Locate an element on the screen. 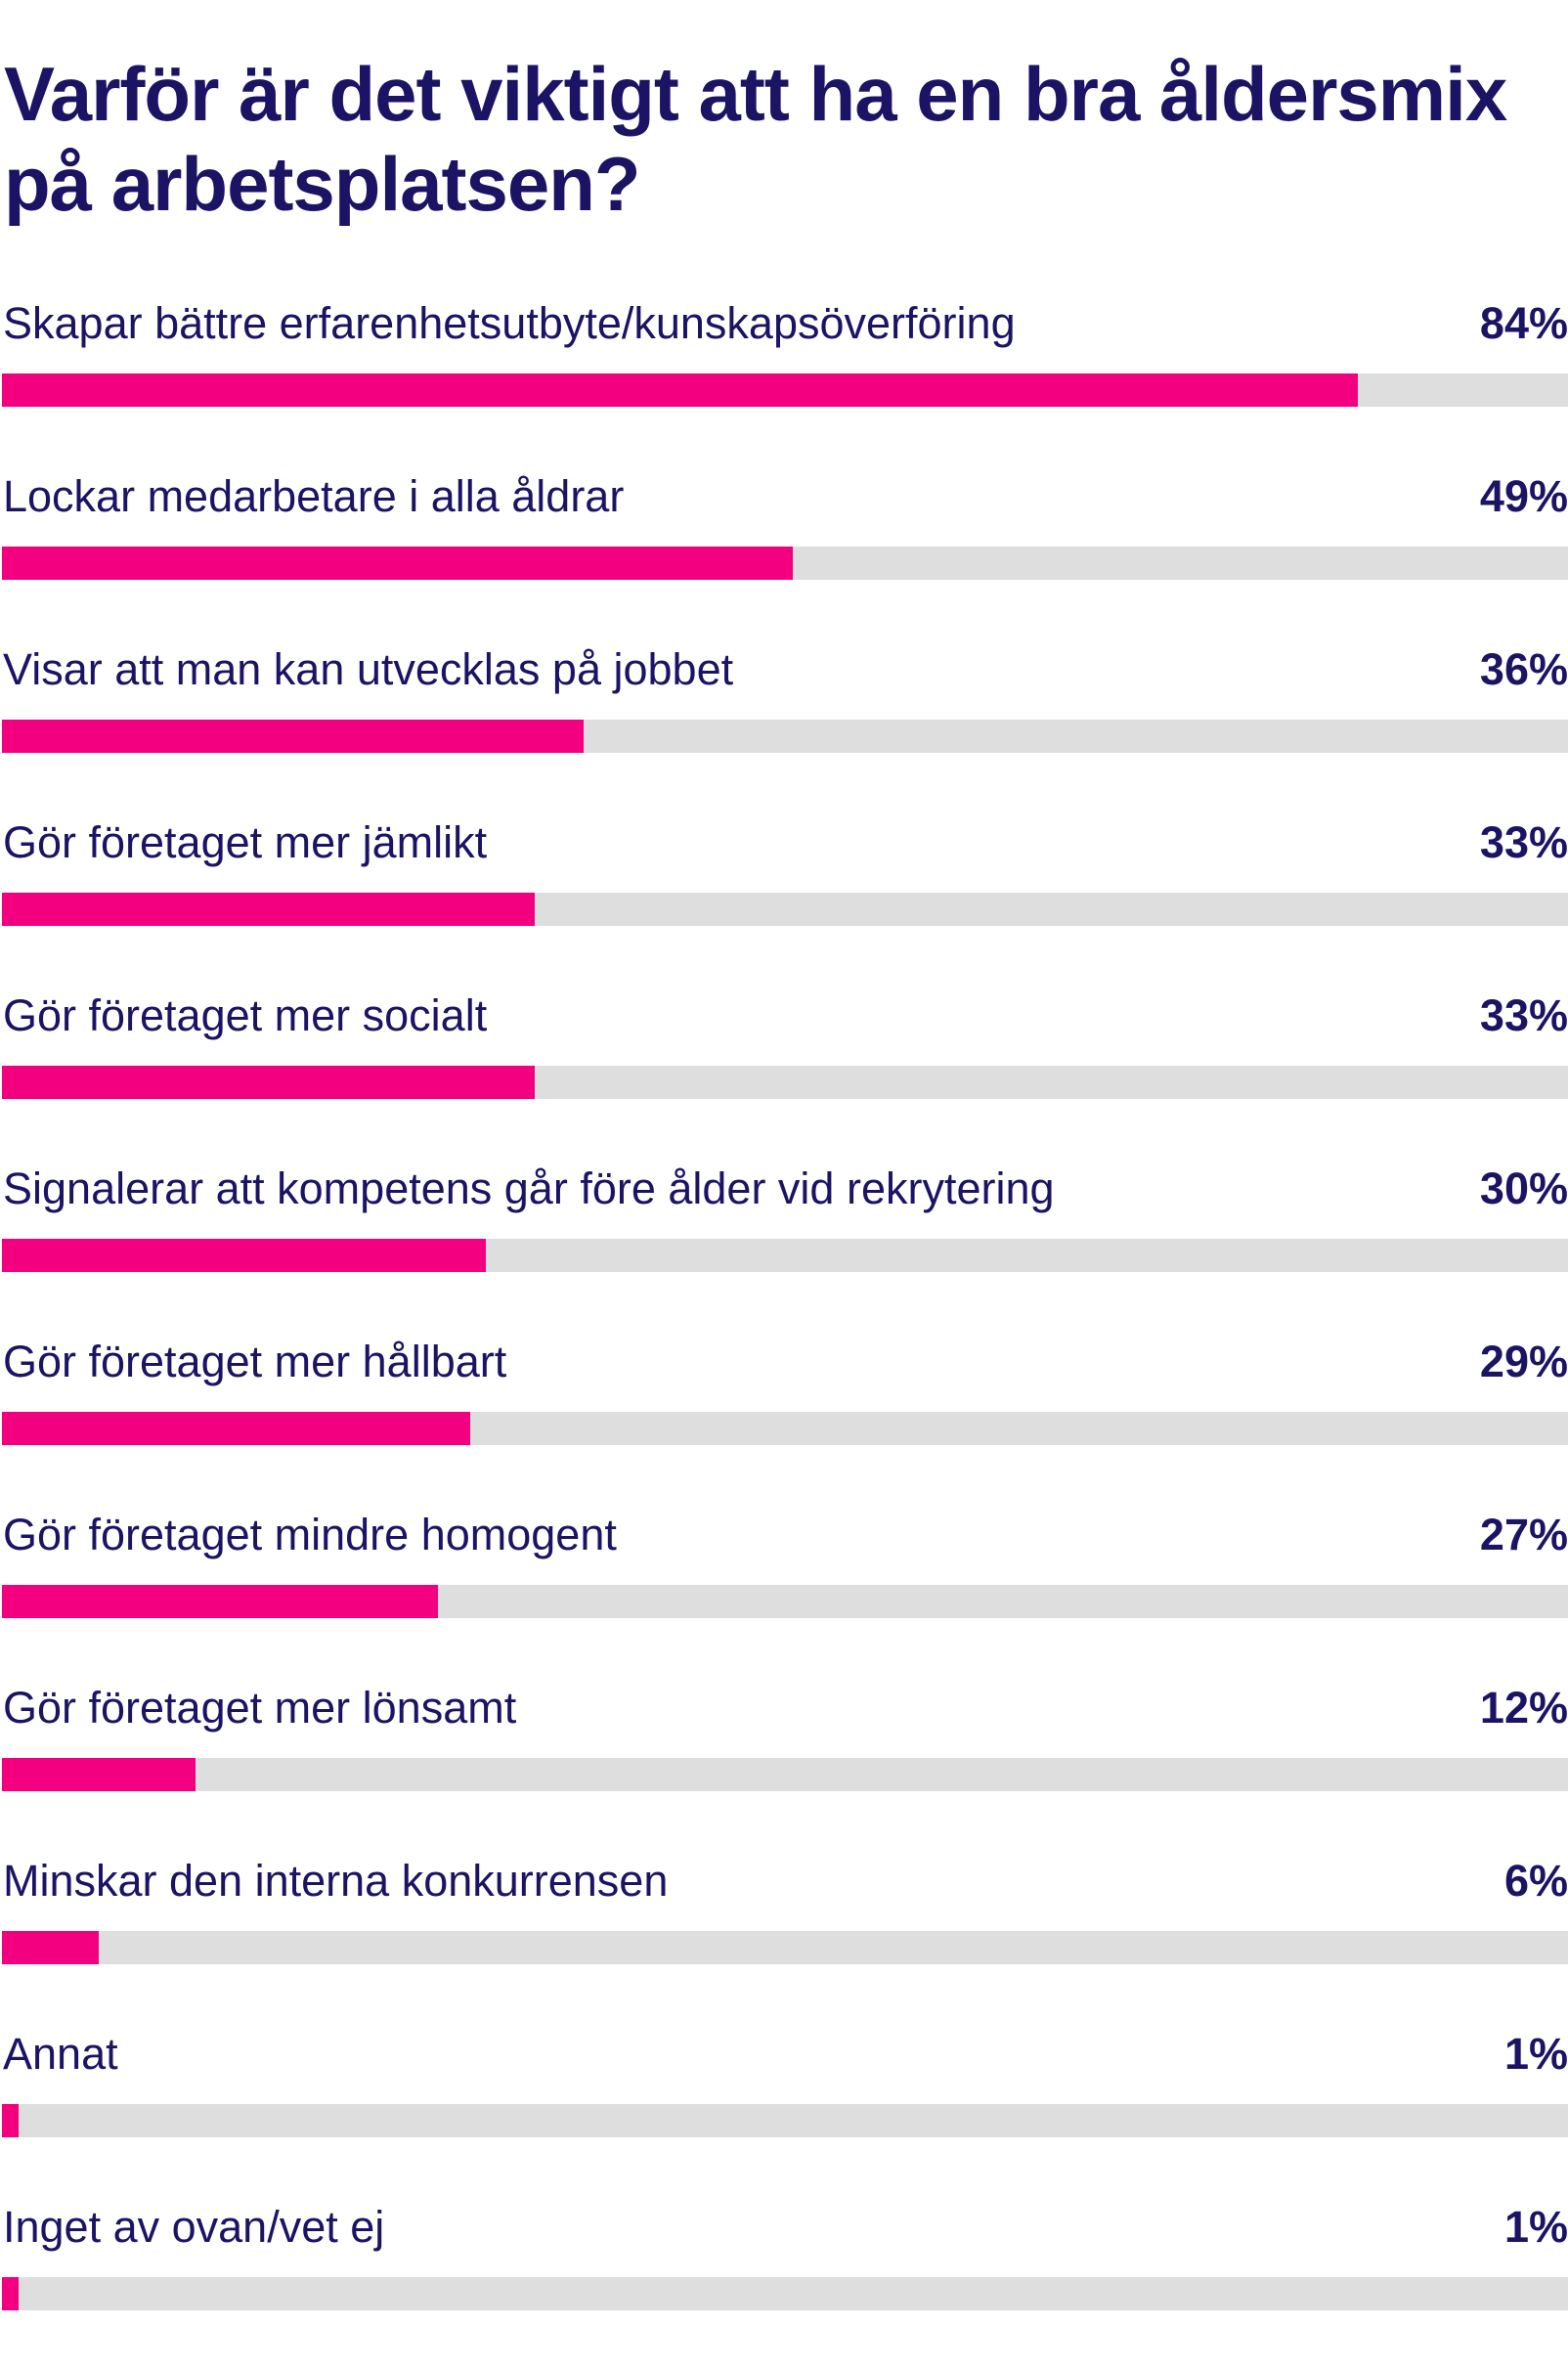 The image size is (1568, 2370). bar-row: Minskar den interna konkurrensen 6% is located at coordinates (784, 1937).